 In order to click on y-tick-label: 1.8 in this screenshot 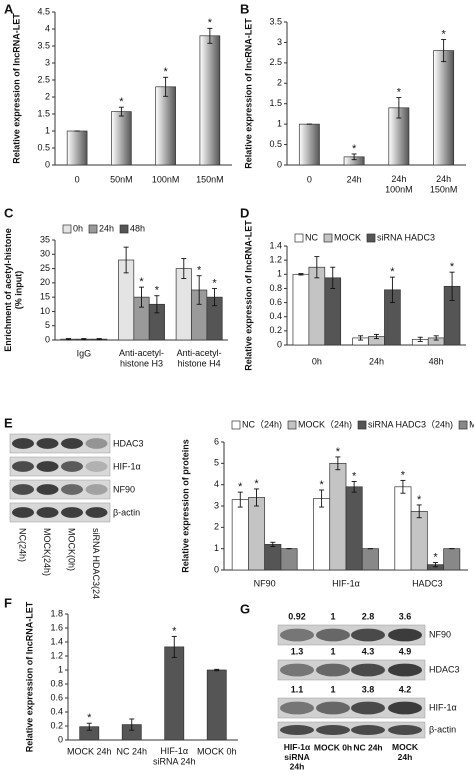, I will do `click(56, 613)`.